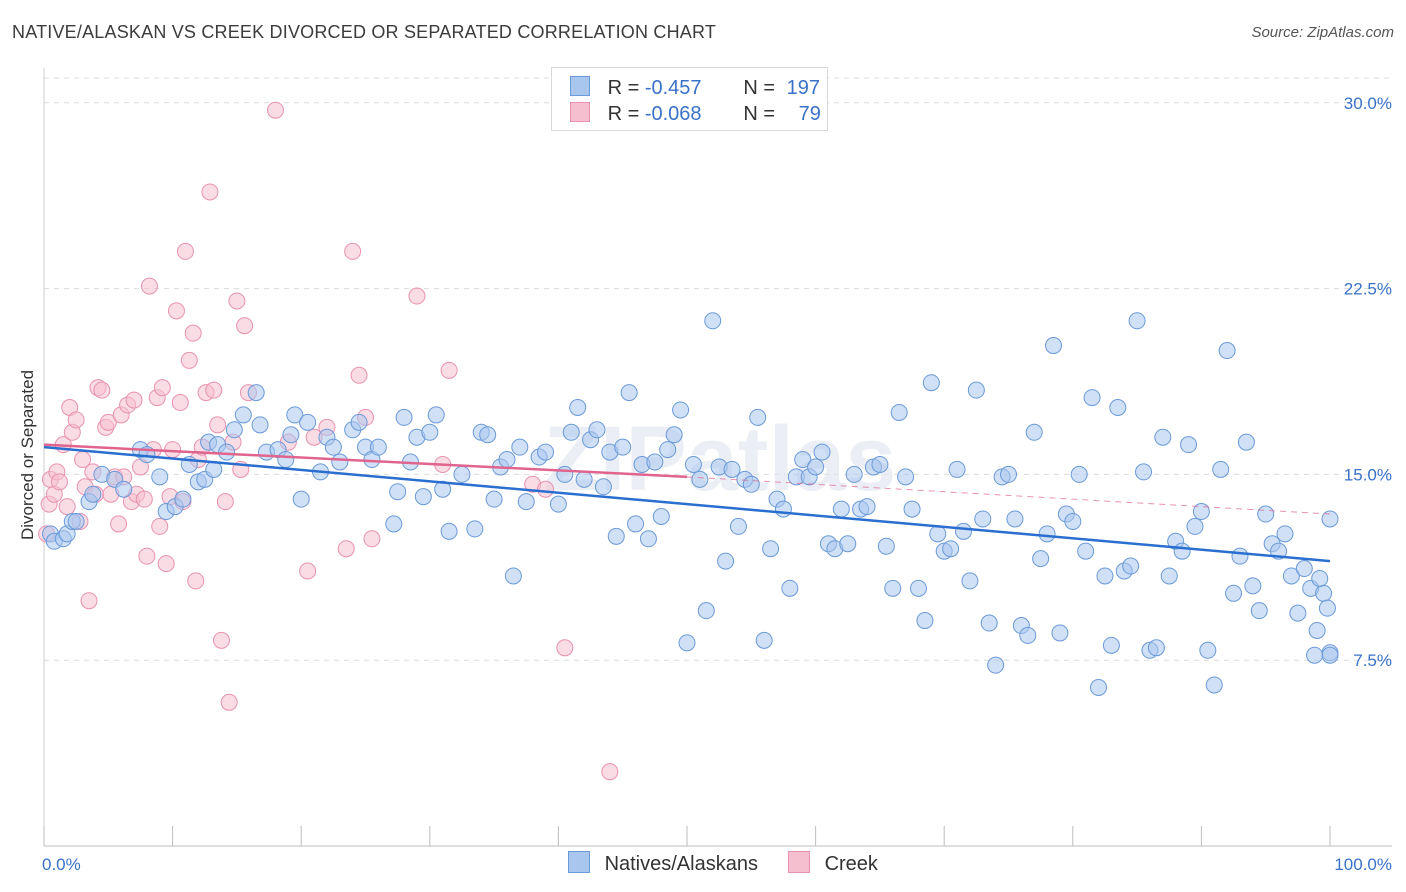 This screenshot has width=1406, height=892. Describe the element at coordinates (1368, 103) in the screenshot. I see `y-tick-label: 30.0%` at that location.